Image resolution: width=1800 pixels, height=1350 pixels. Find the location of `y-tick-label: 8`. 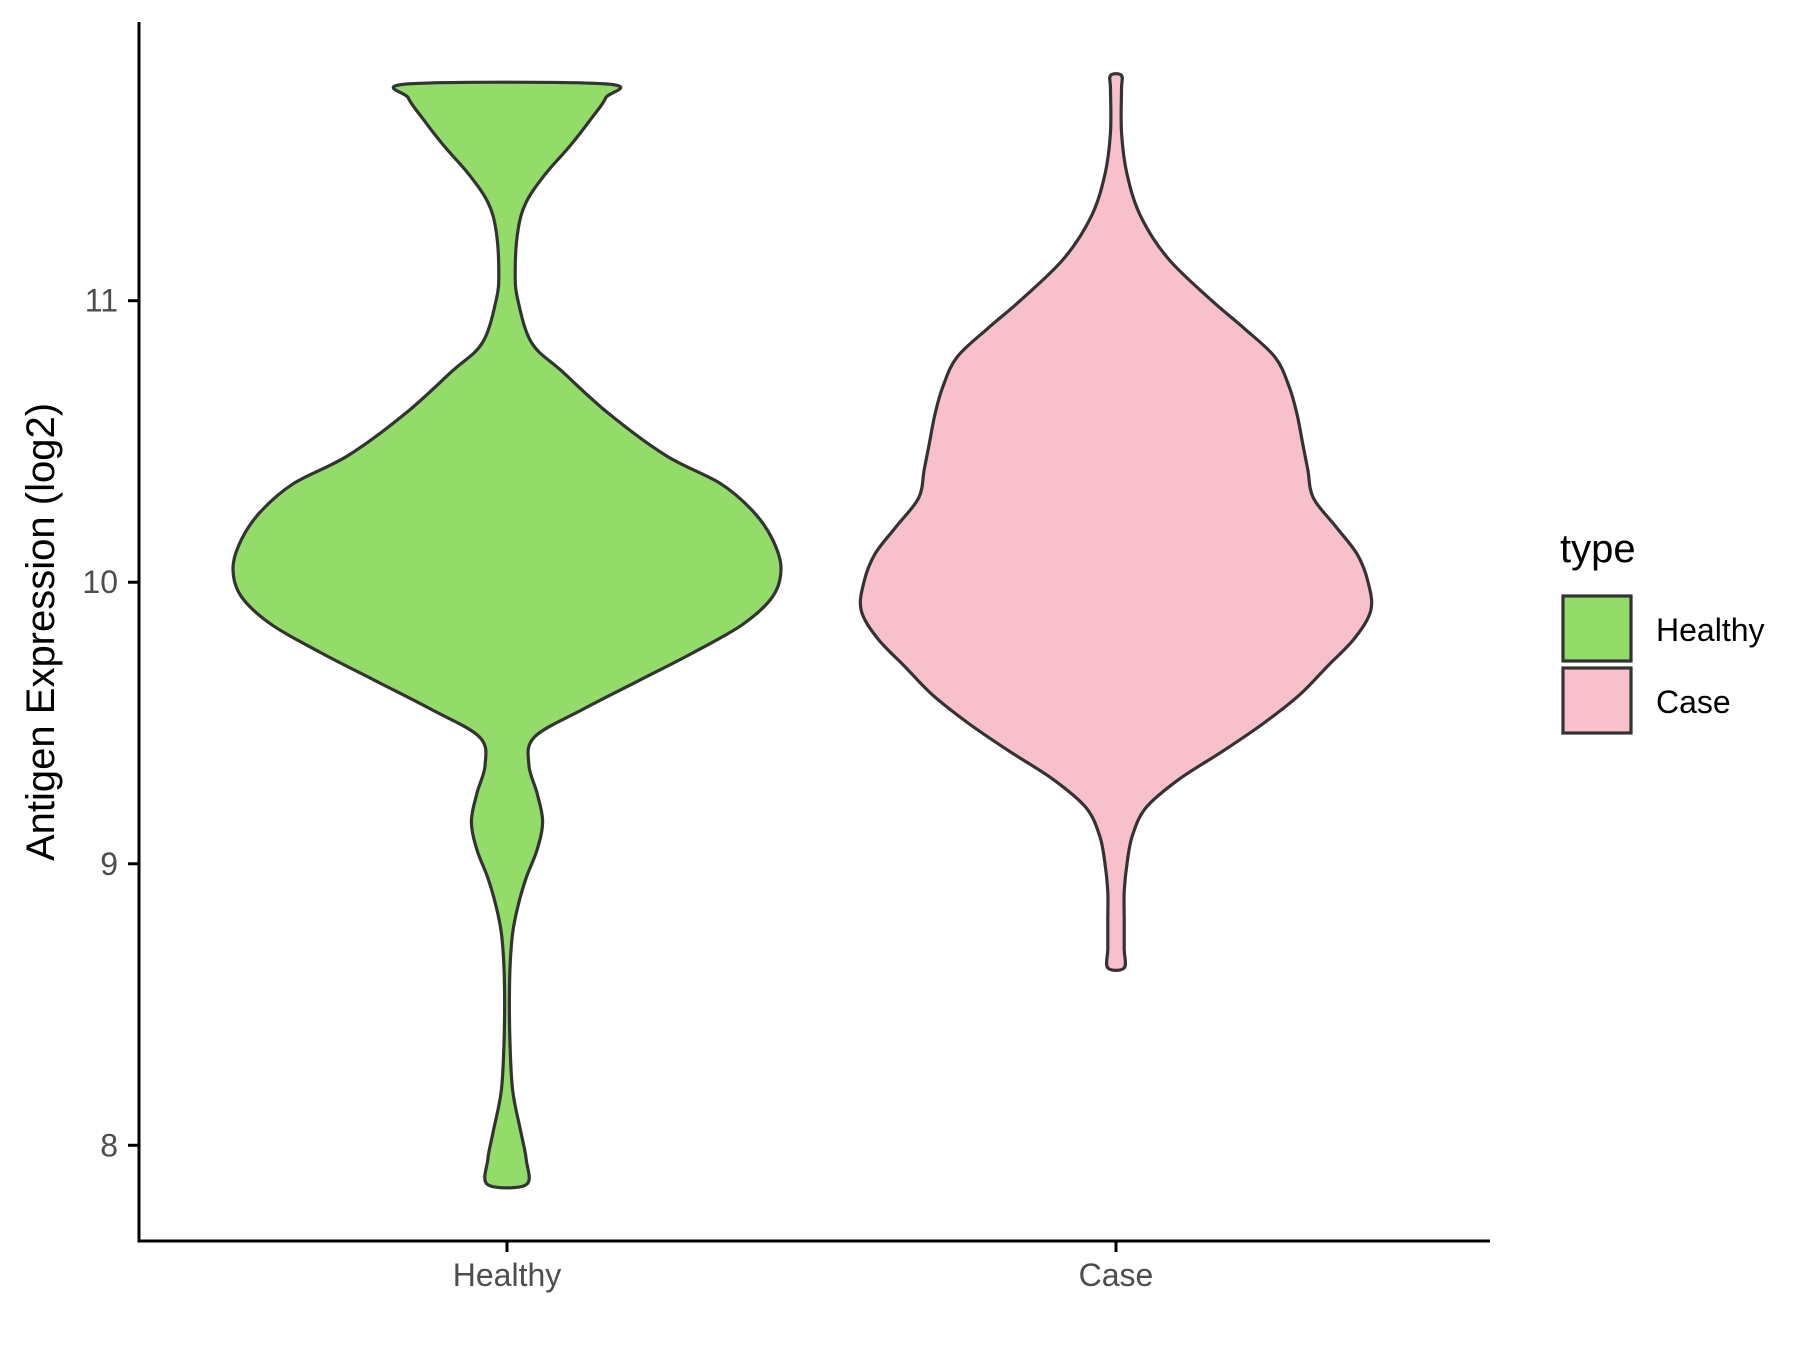

y-tick-label: 8 is located at coordinates (109, 1145).